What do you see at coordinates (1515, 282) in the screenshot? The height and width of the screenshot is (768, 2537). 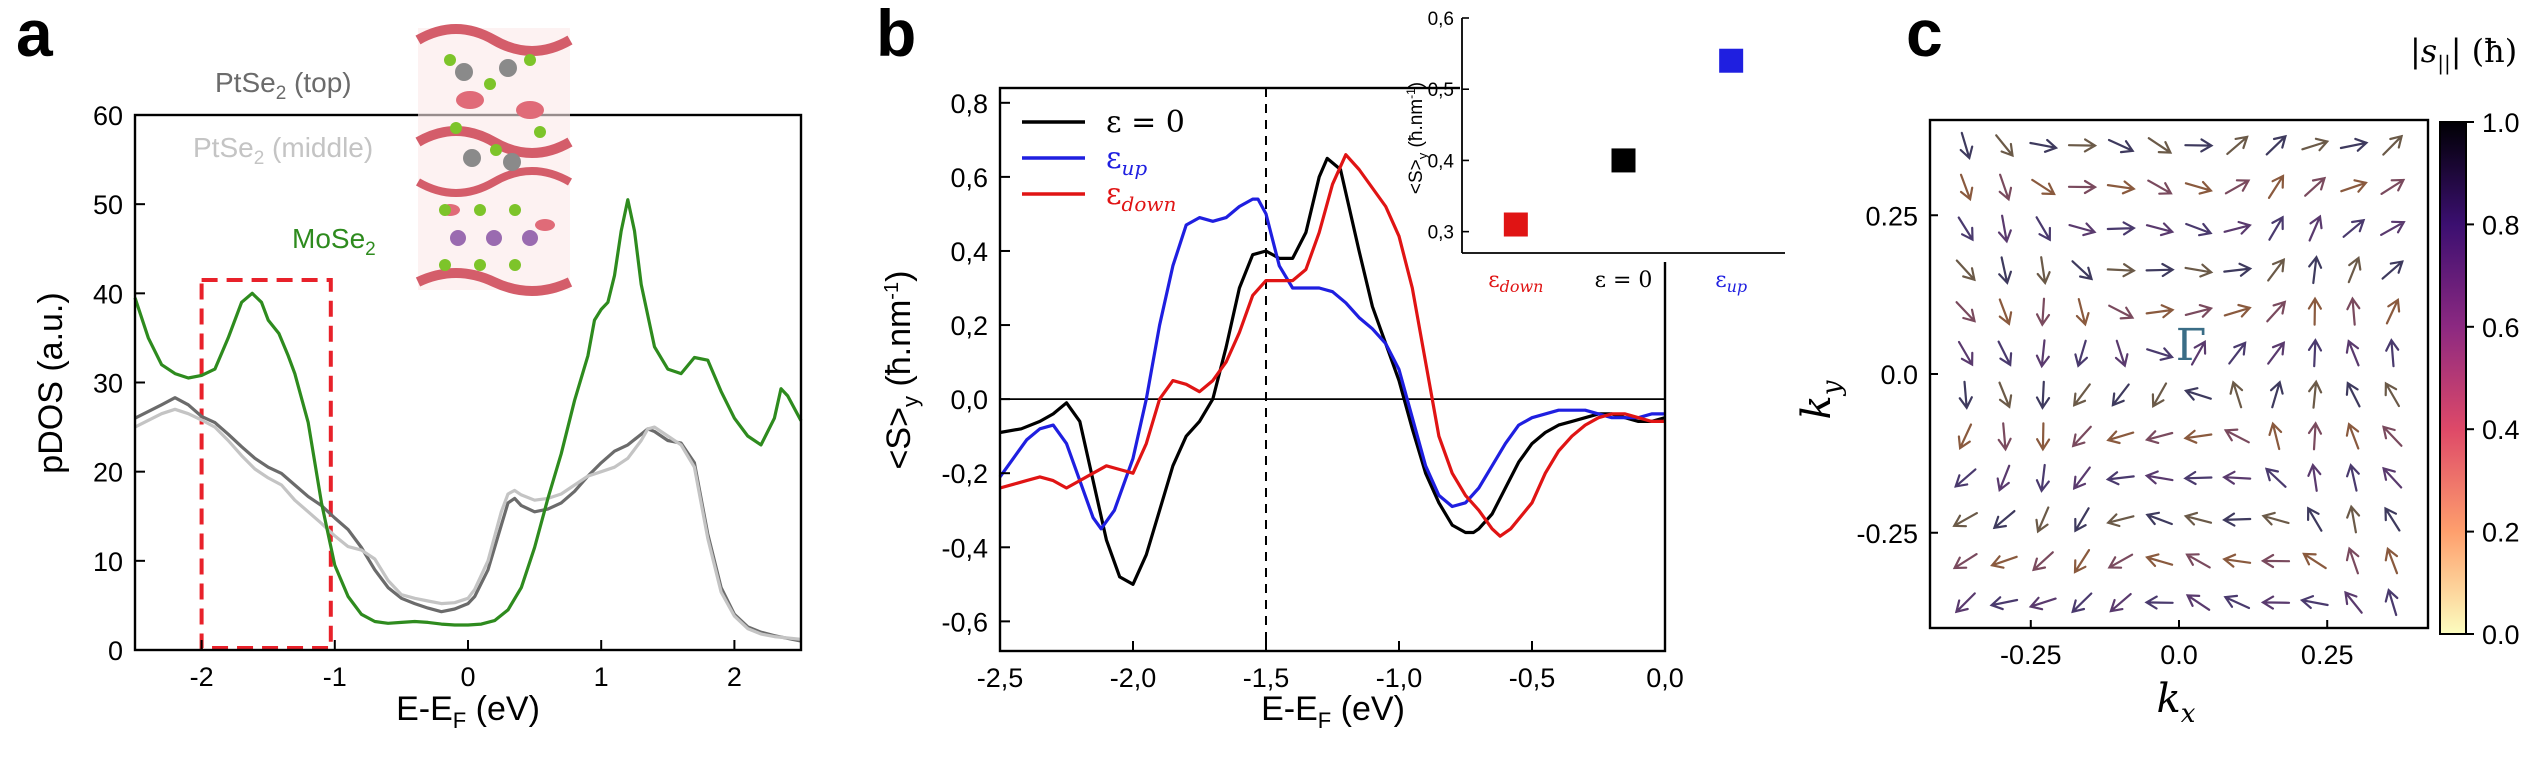 I see `inset-x-label-0: εdown` at bounding box center [1515, 282].